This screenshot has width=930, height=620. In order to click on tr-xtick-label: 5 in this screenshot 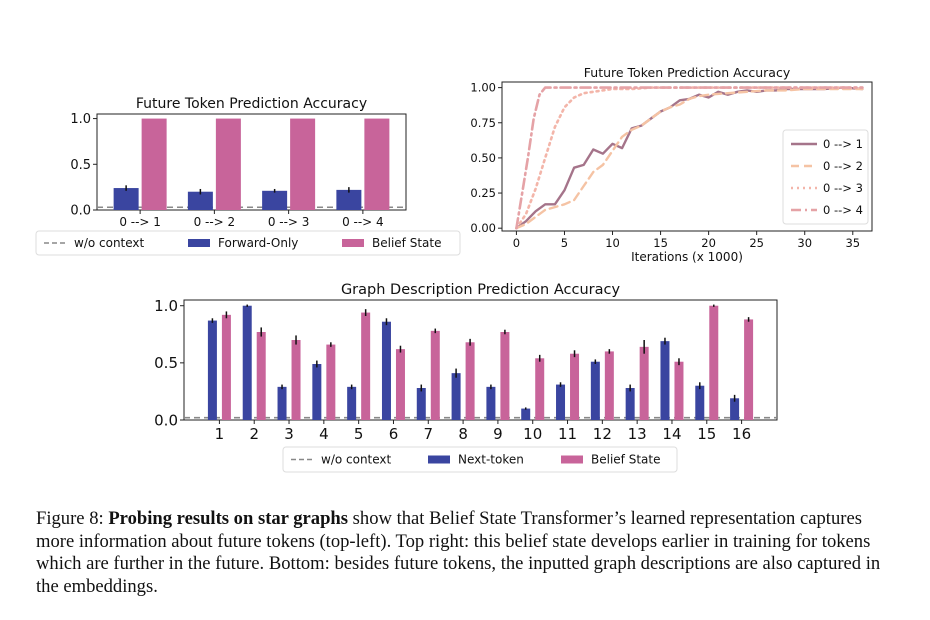, I will do `click(564, 243)`.